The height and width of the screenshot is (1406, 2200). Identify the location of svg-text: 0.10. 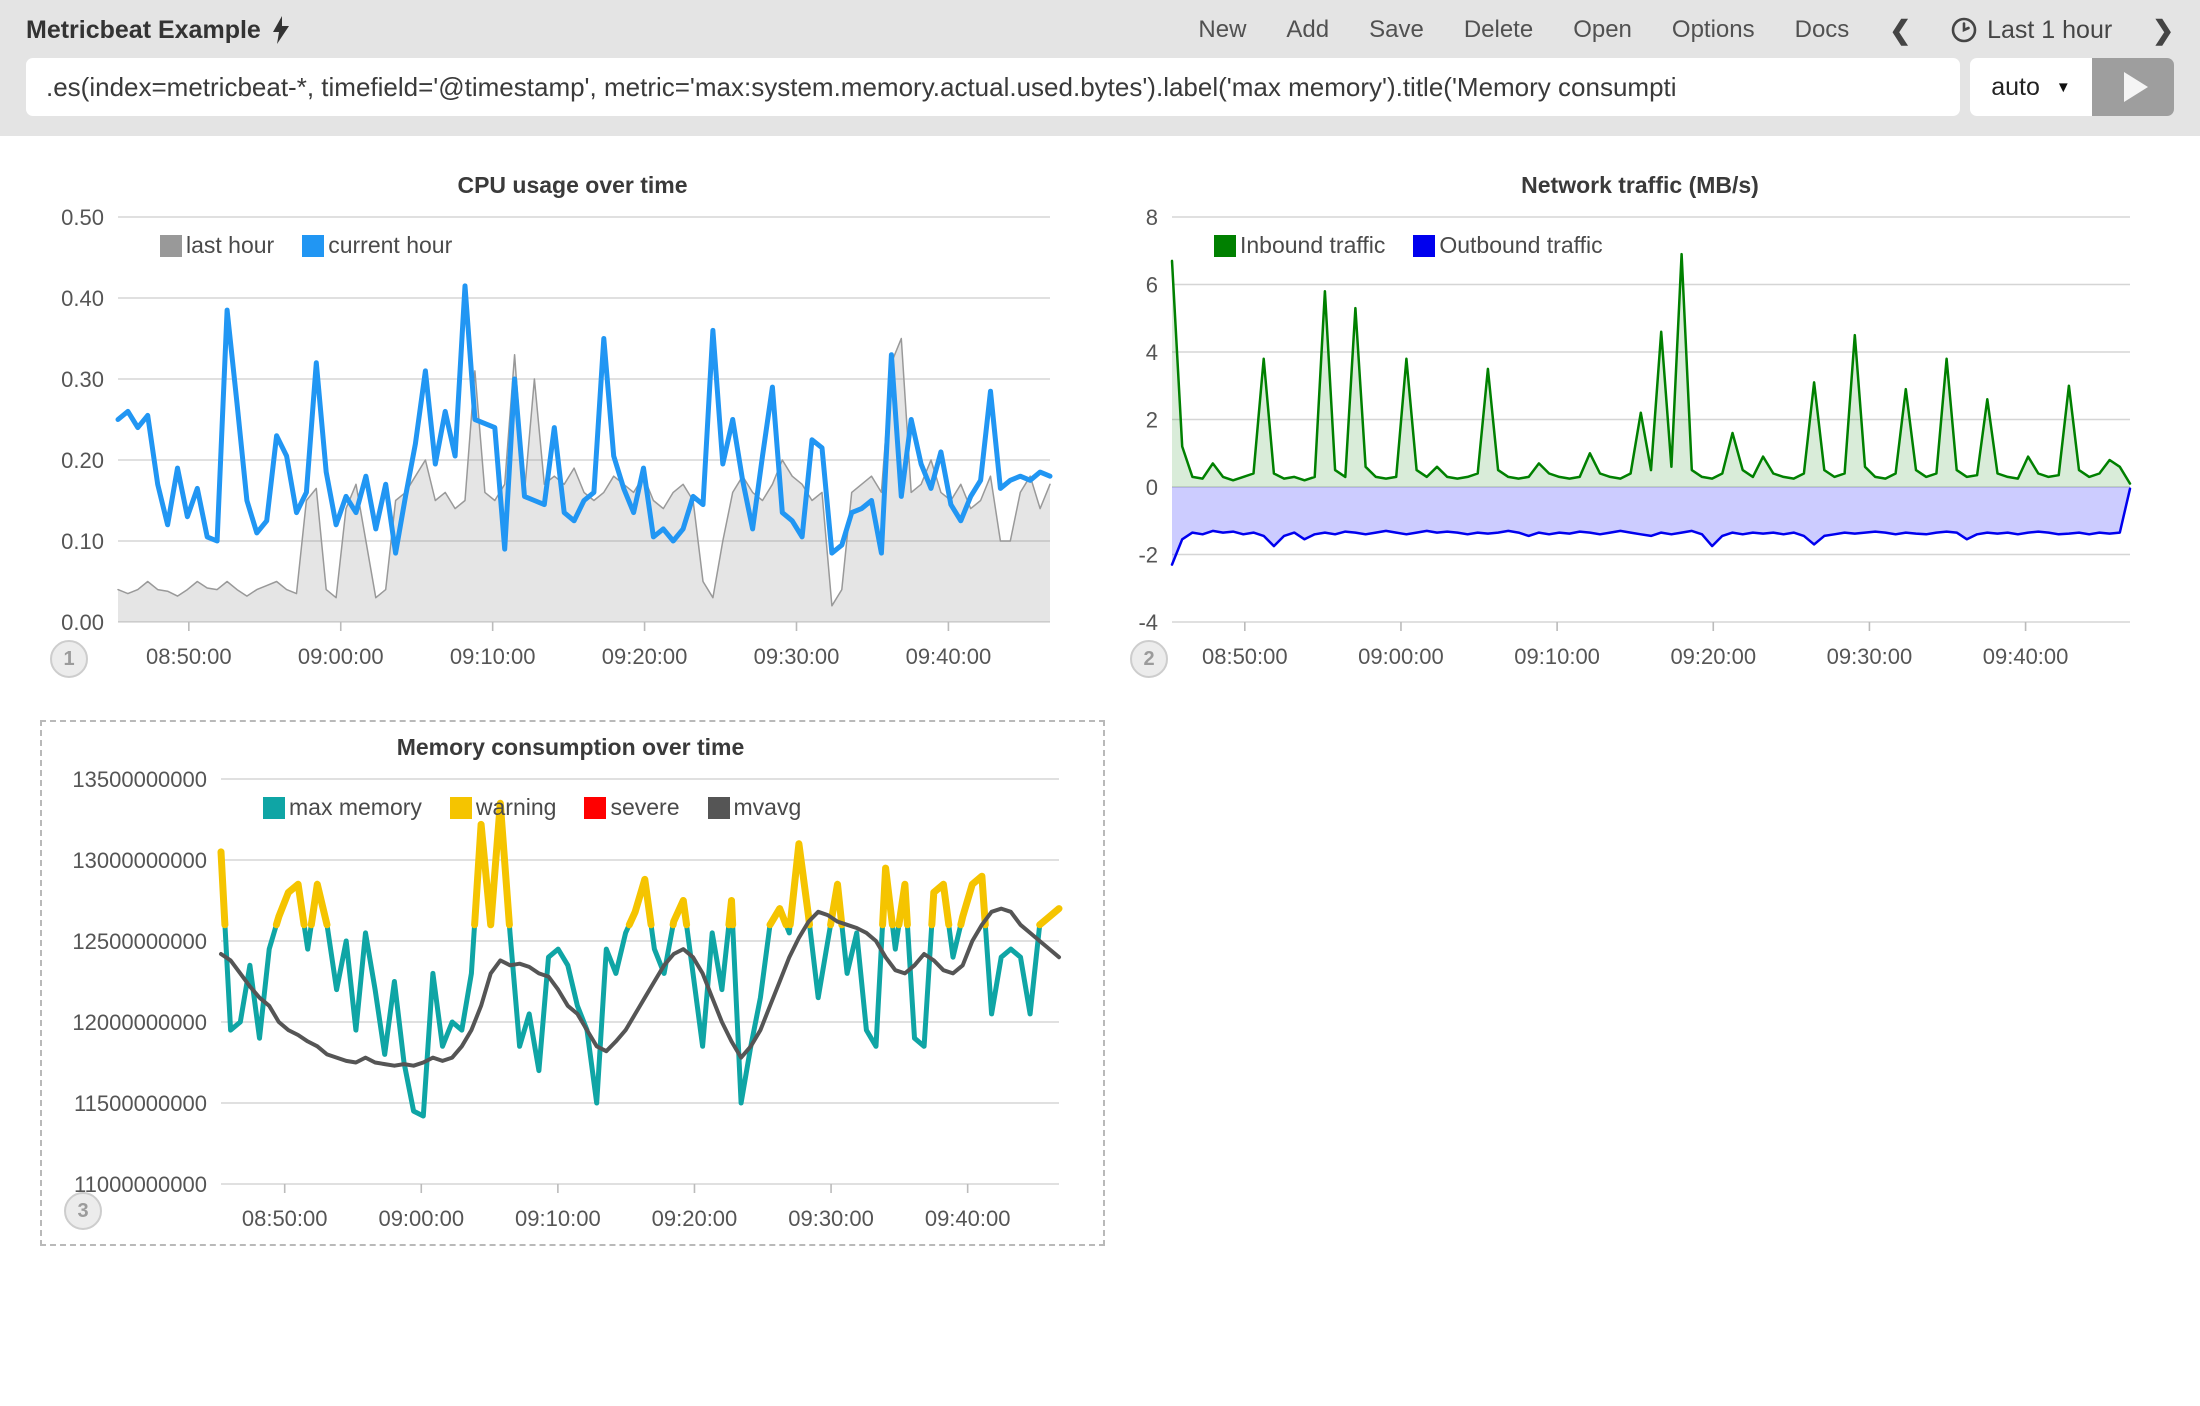
(82, 541).